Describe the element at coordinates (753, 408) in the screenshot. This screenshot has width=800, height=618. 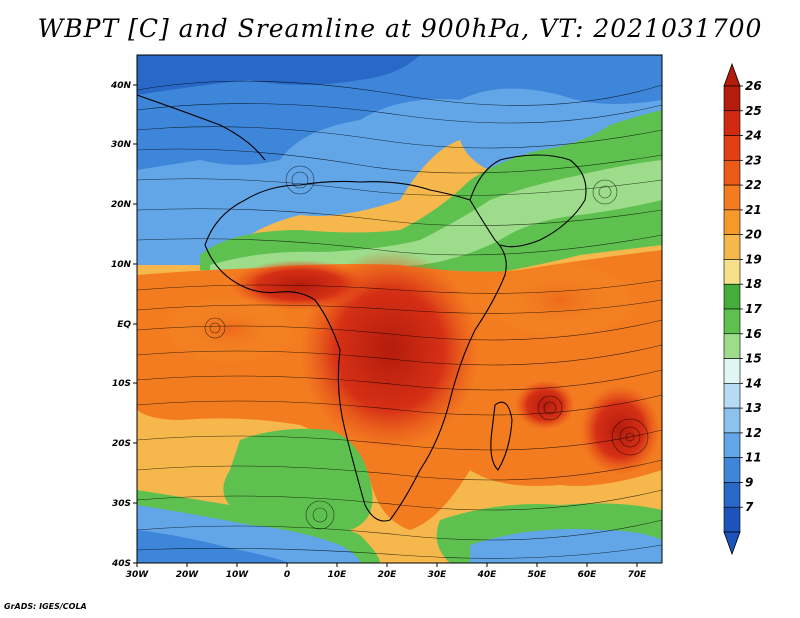
I see `colorbar-label: 13` at that location.